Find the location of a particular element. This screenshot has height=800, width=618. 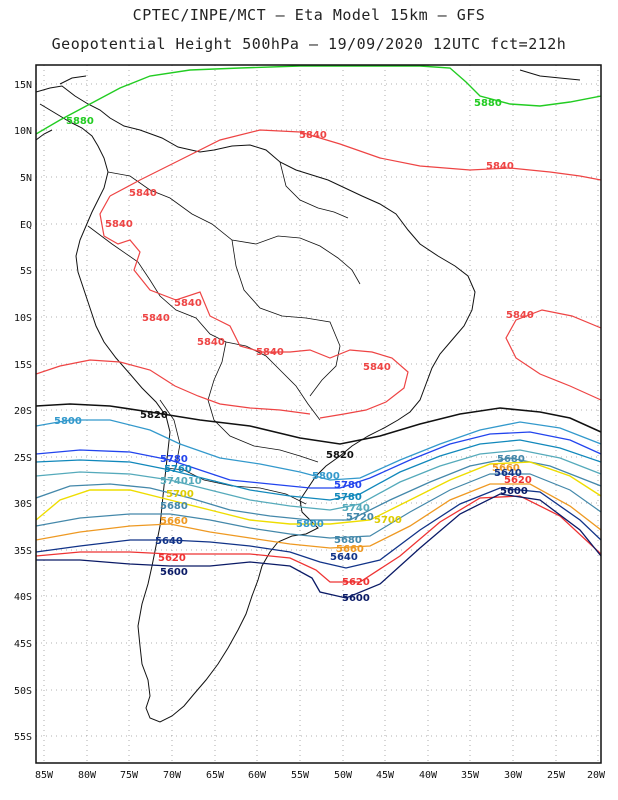

lat-label: 55S is located at coordinates (23, 737).